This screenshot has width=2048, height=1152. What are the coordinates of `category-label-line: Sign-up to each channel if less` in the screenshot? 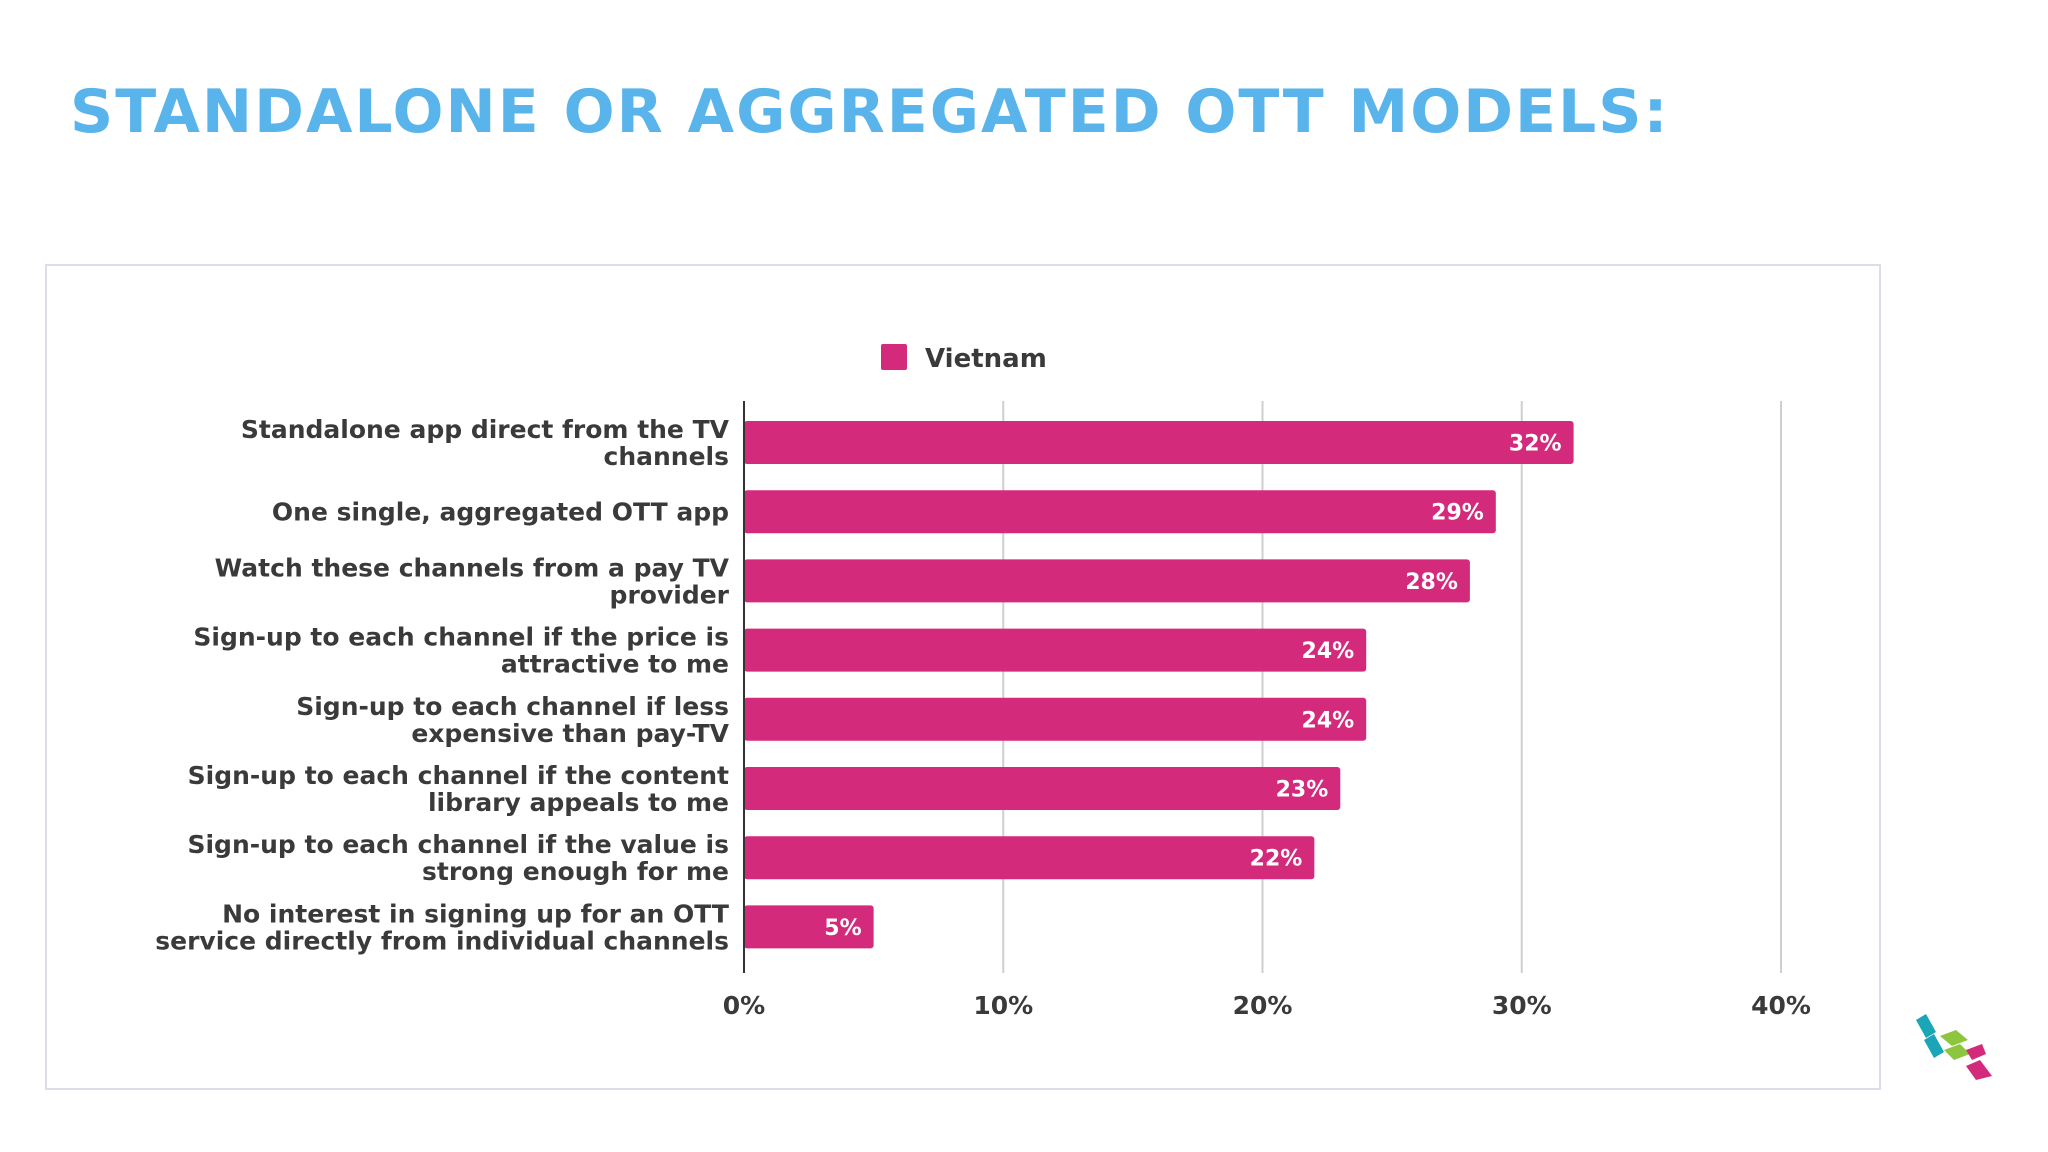 It's located at (512, 706).